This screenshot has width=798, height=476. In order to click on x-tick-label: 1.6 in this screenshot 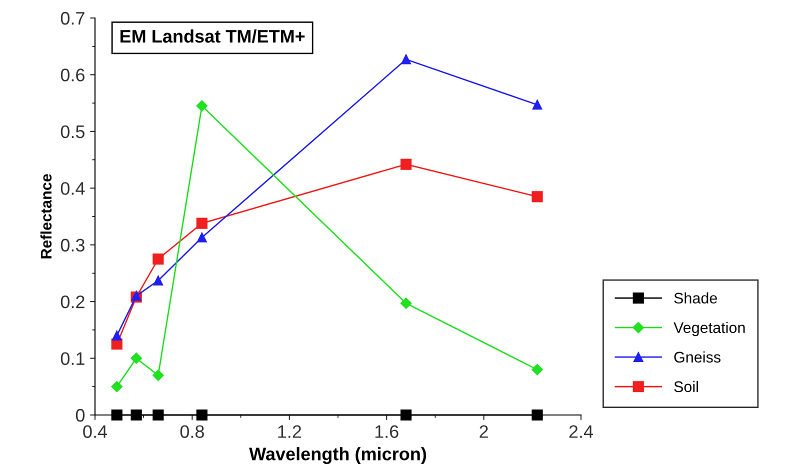, I will do `click(386, 431)`.